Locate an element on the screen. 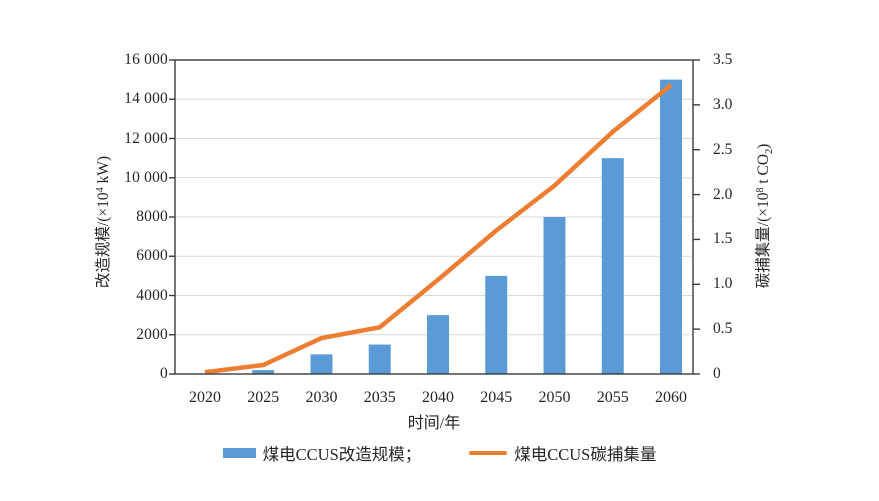 This screenshot has height=501, width=879. axis-title-text: 改造规模/(×10 is located at coordinates (103, 240).